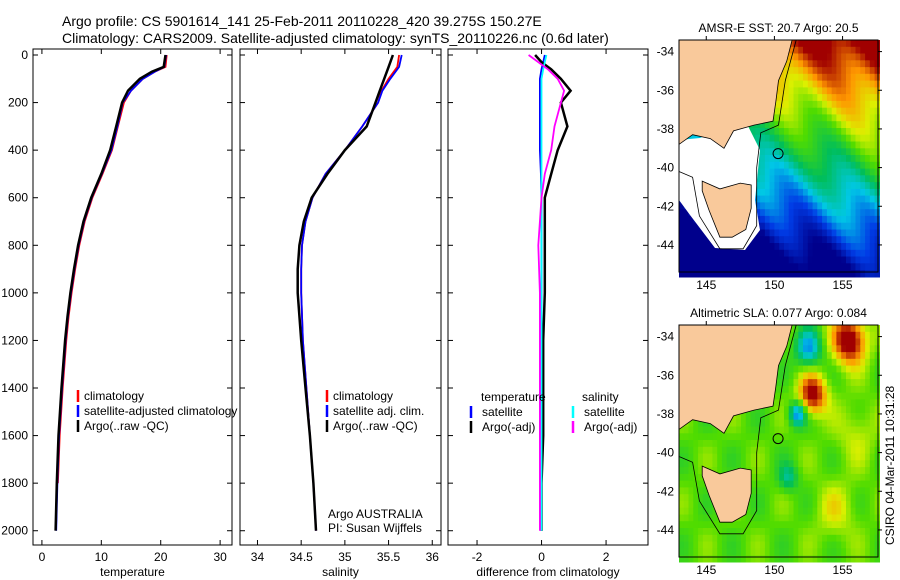  What do you see at coordinates (843, 570) in the screenshot?
I see `x-tick-label: 155` at bounding box center [843, 570].